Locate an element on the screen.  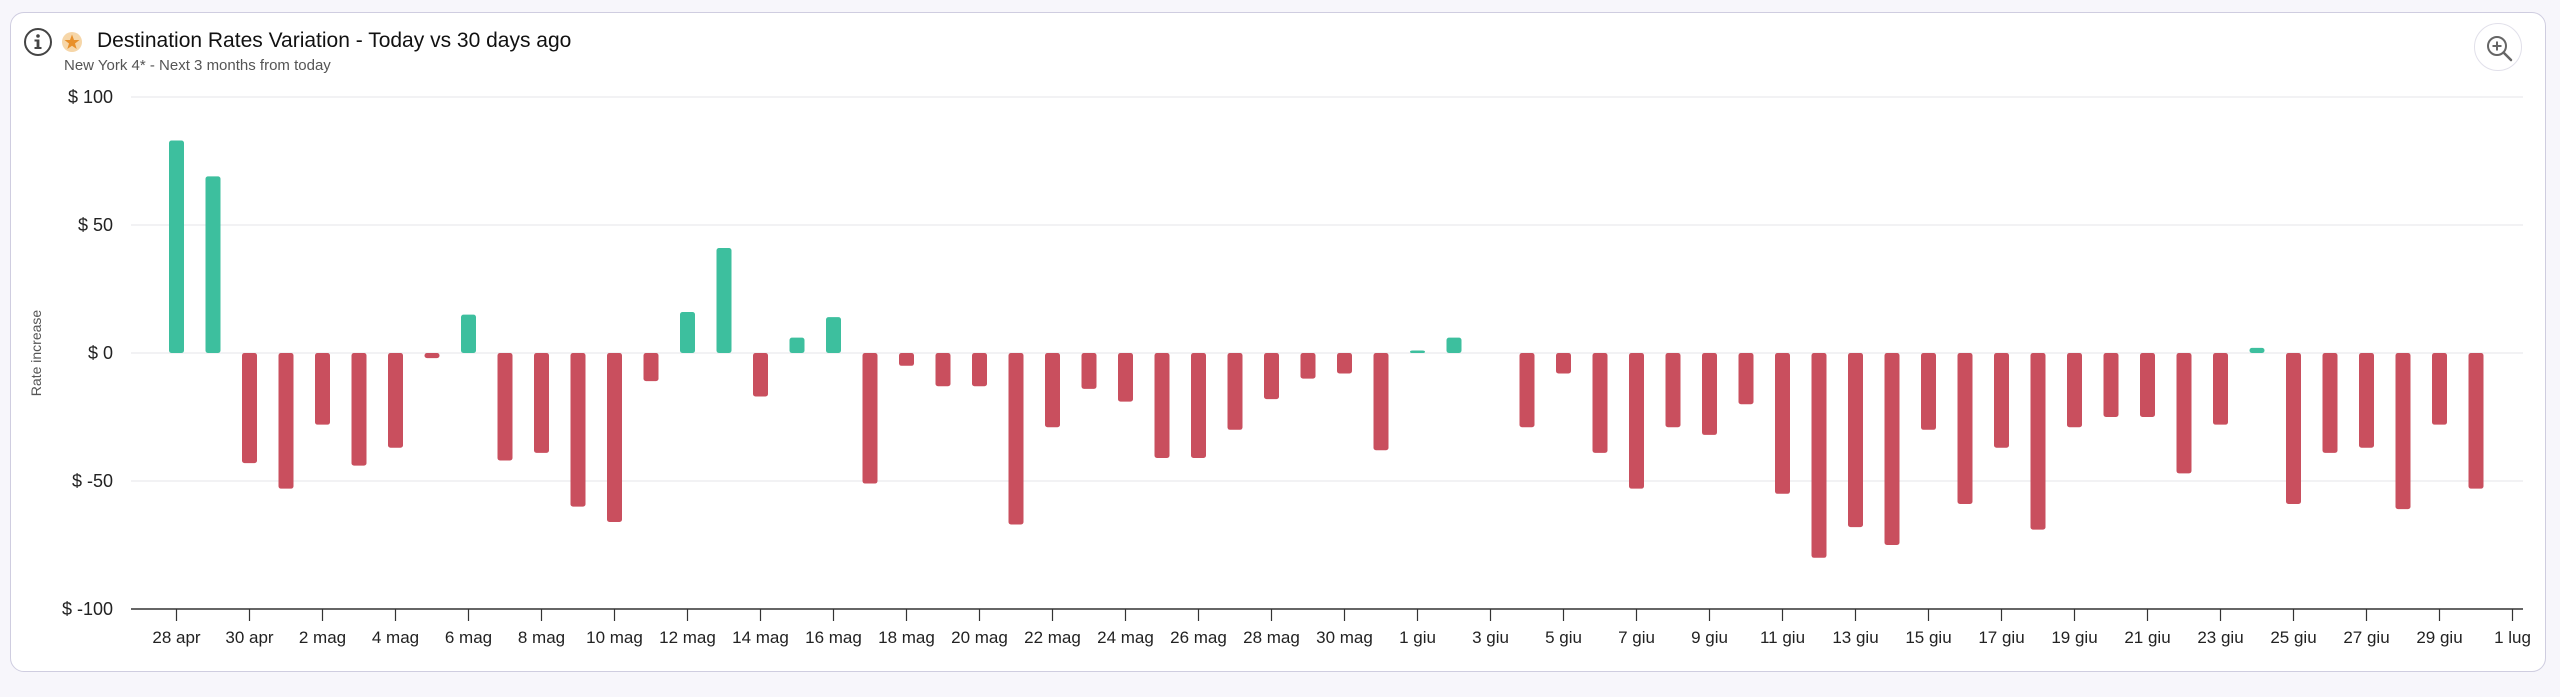
y-axis-ticks: $ 100 $ 50 $ 0 $ -50 $ -100 is located at coordinates (87, 353).